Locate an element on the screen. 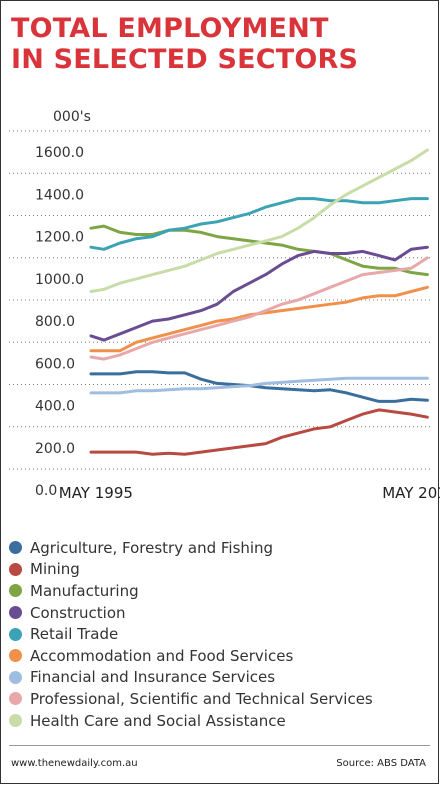 The image size is (441, 786). legend-item-3: Manufacturing is located at coordinates (220, 591).